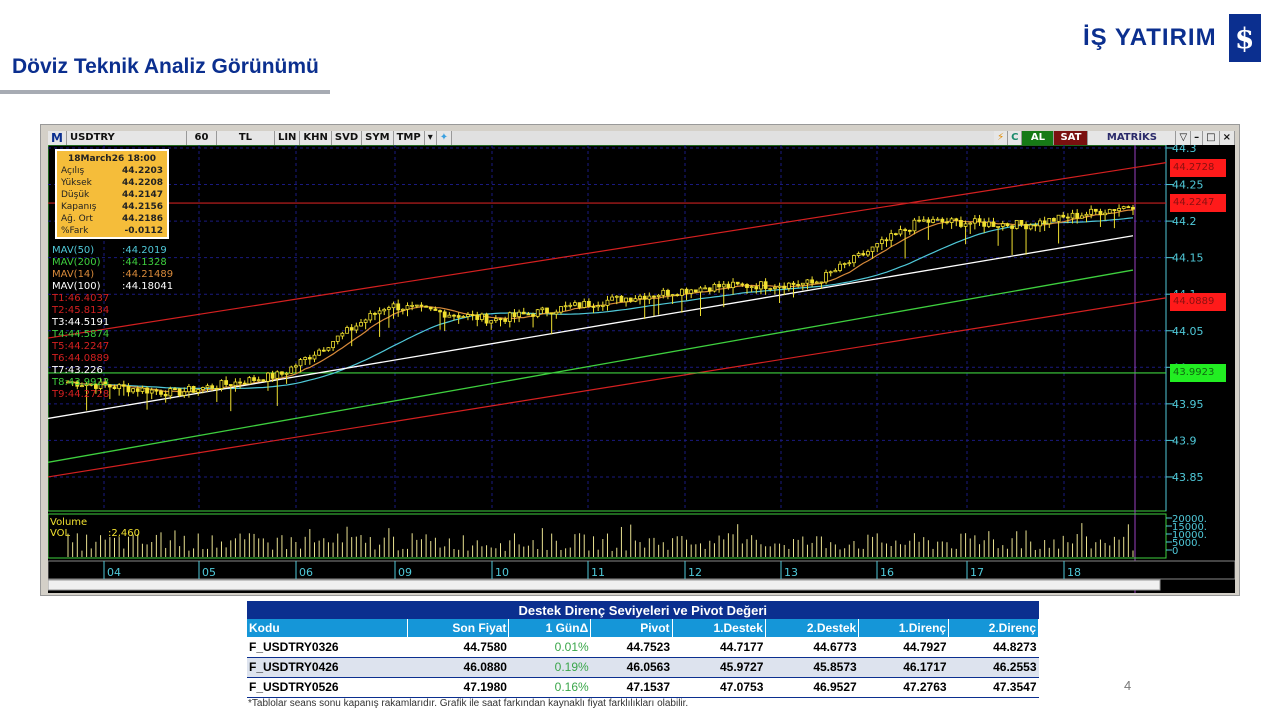 The image size is (1280, 720). I want to click on y-tick-label: 43.9, so click(1184, 440).